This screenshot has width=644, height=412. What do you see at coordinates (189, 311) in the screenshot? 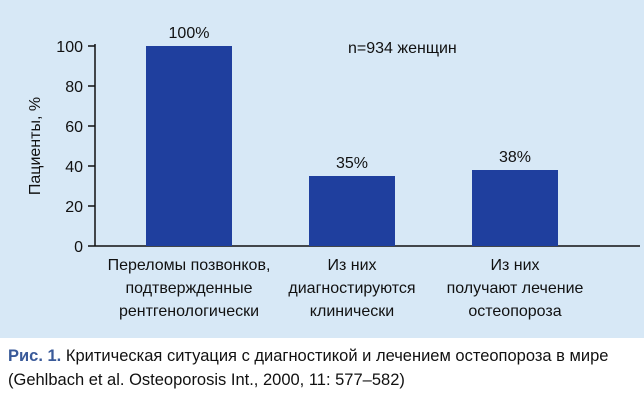
I see `category-label-line: рентгенологически` at bounding box center [189, 311].